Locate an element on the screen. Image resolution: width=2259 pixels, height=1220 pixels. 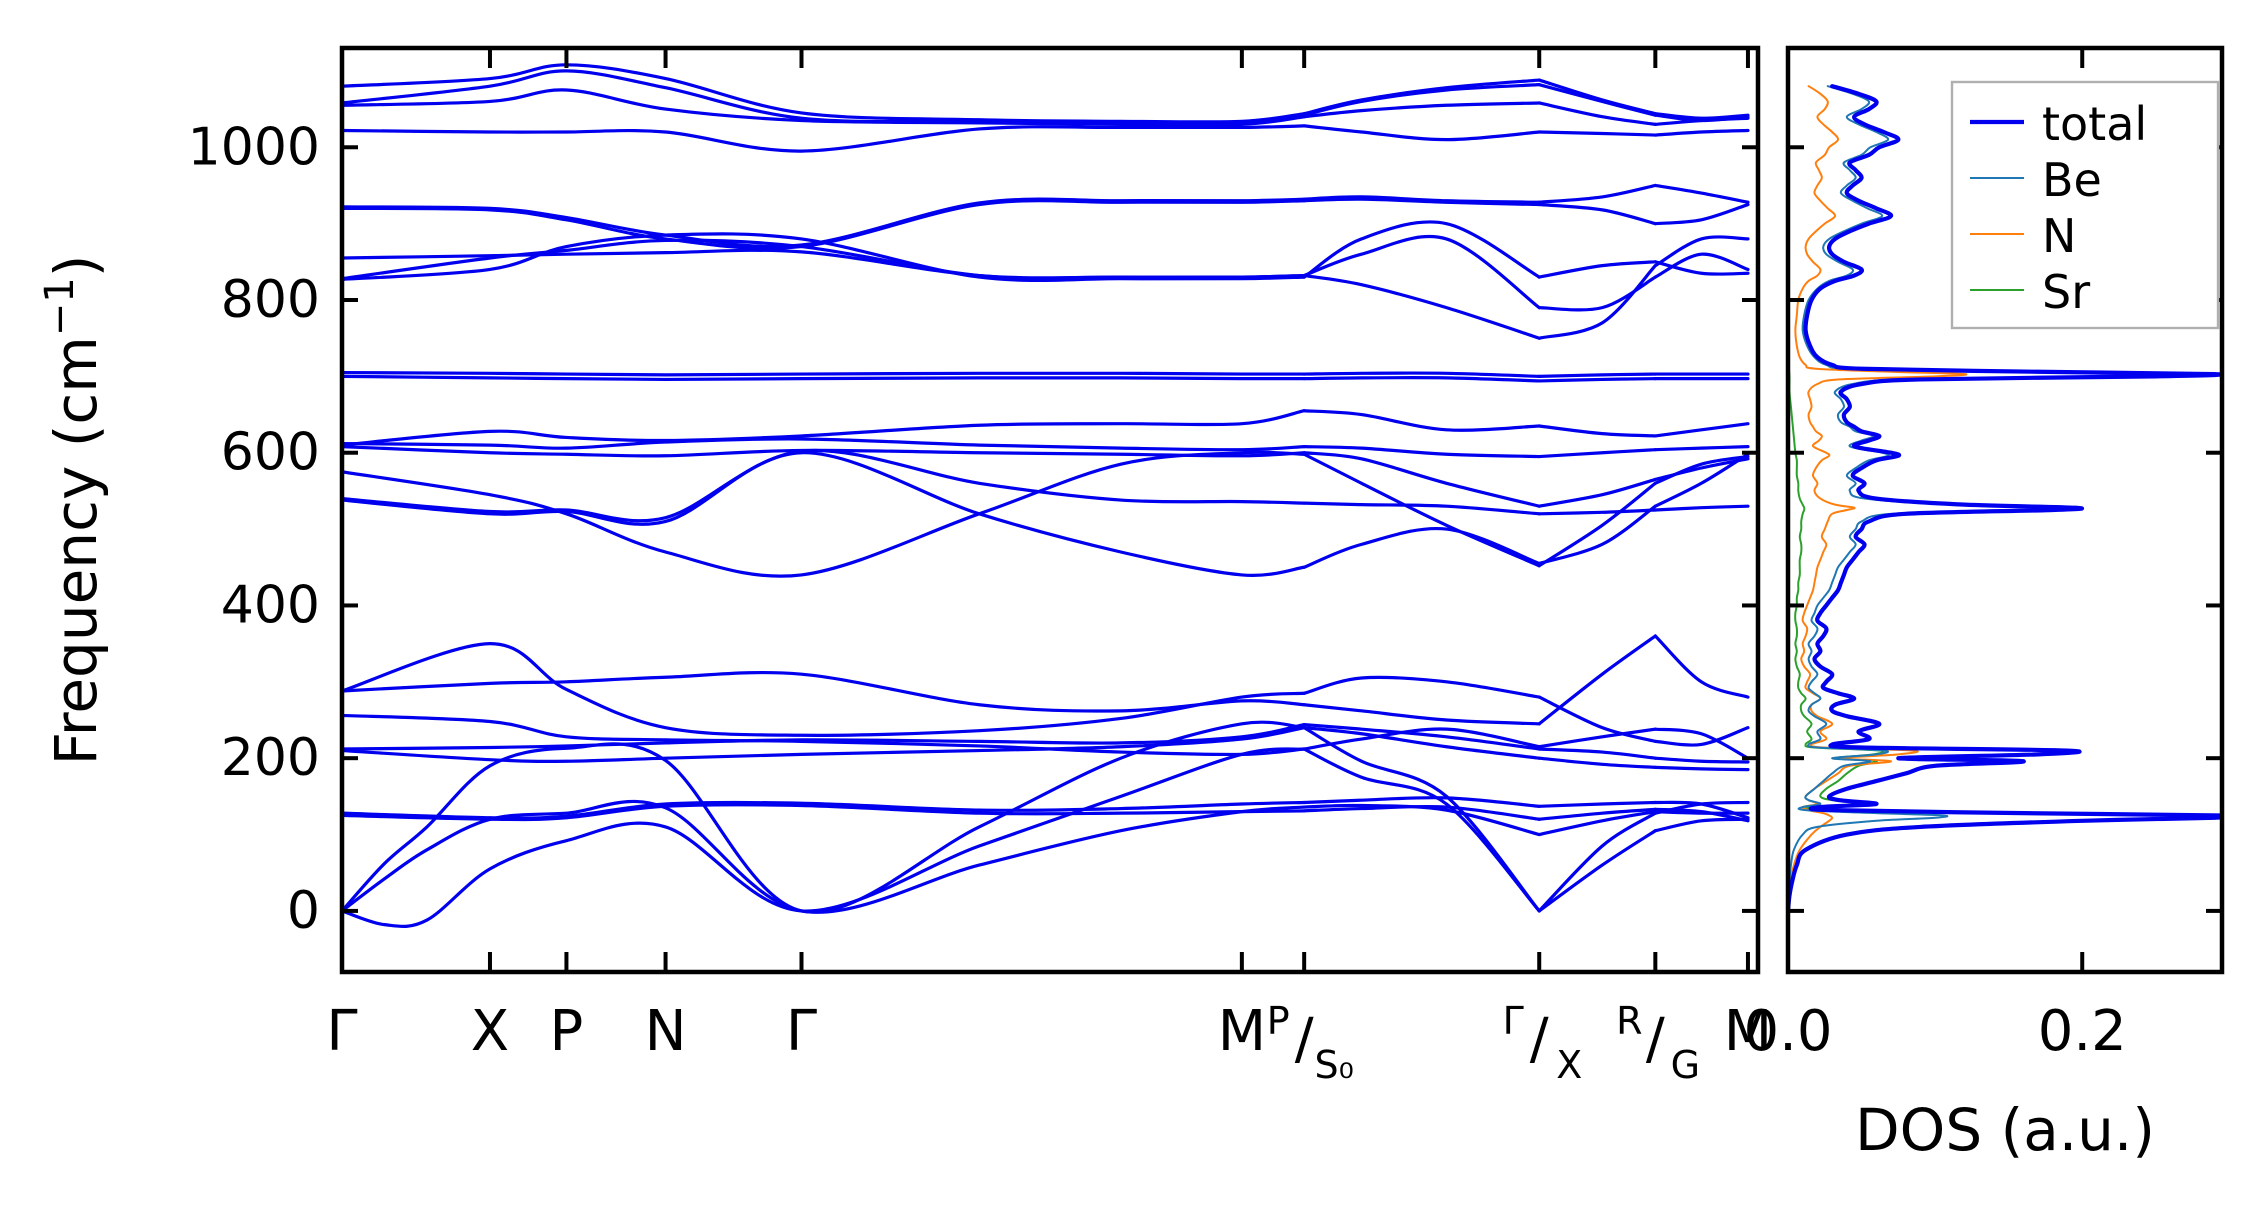
legend-label-N: N is located at coordinates (2059, 236).